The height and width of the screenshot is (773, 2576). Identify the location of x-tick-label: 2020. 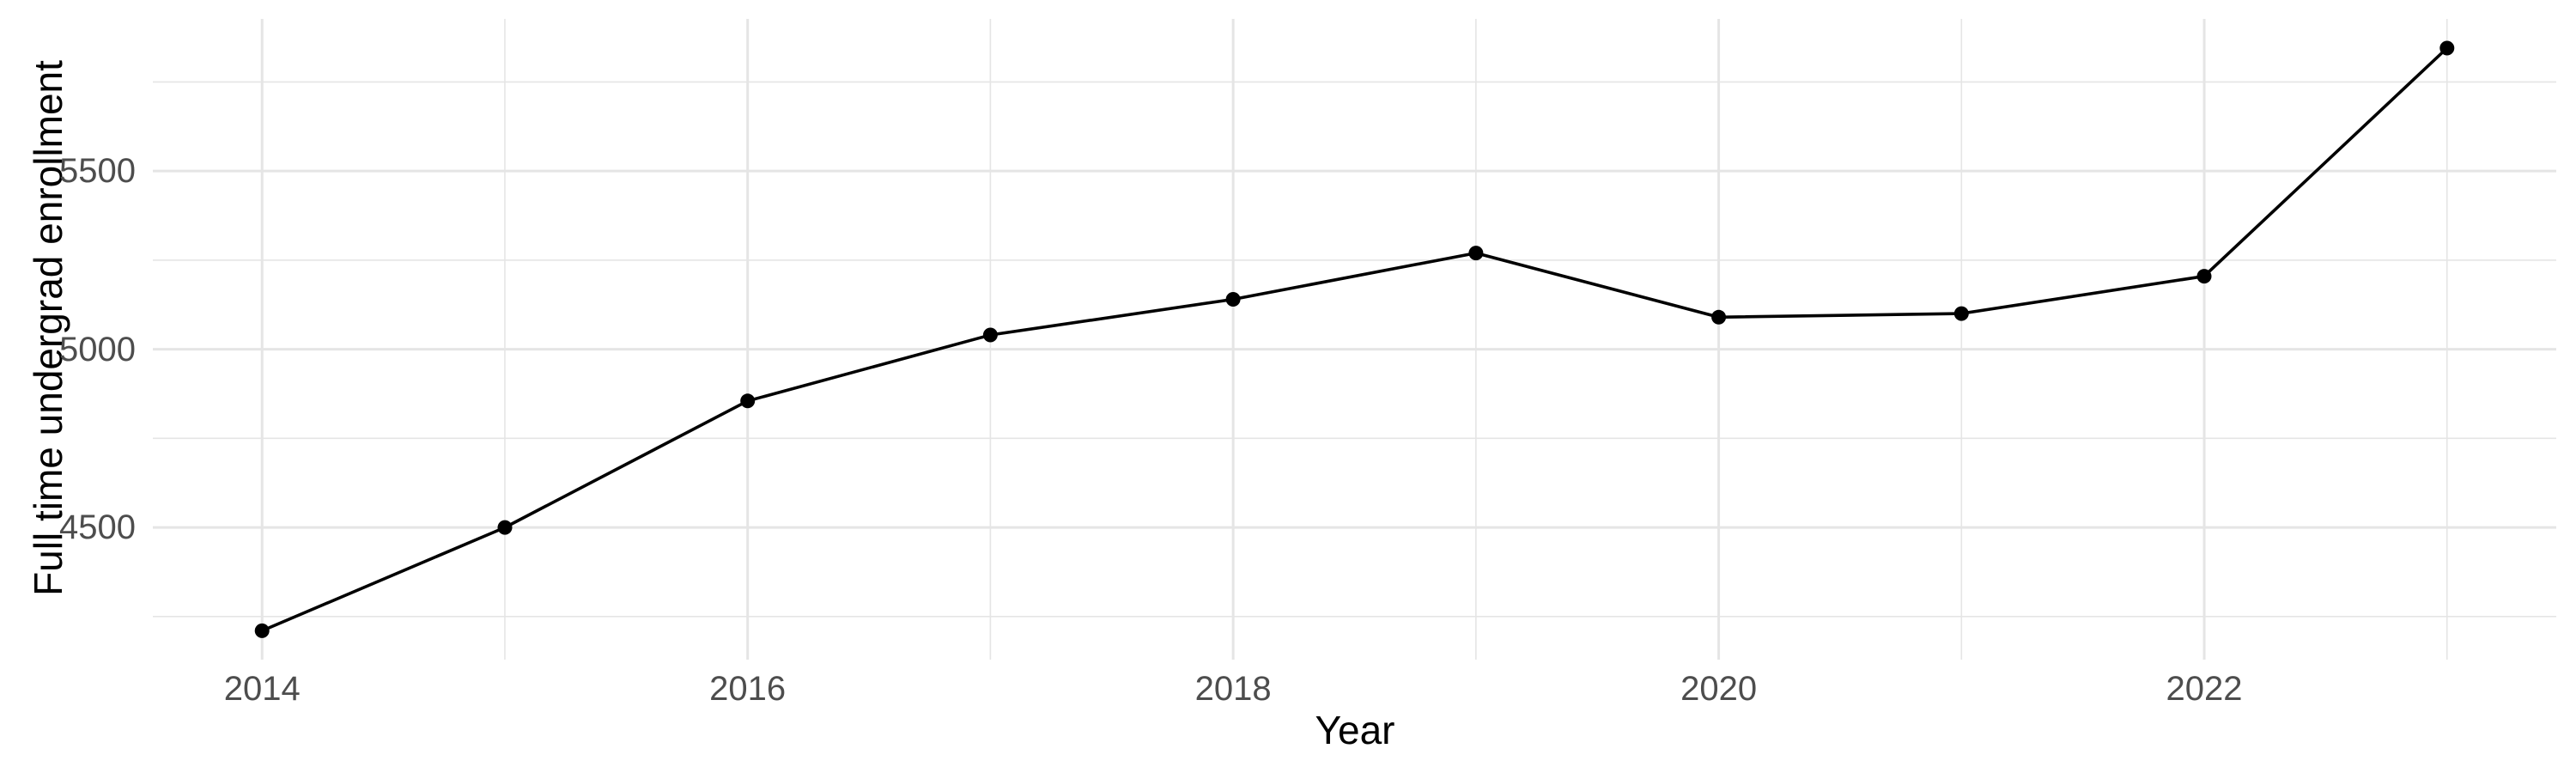
(1719, 689).